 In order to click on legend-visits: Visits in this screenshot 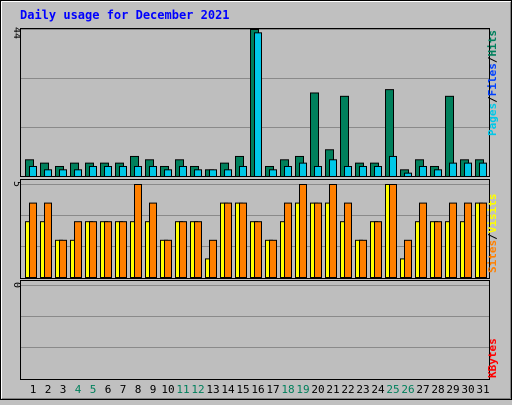, I will do `click(492, 214)`.